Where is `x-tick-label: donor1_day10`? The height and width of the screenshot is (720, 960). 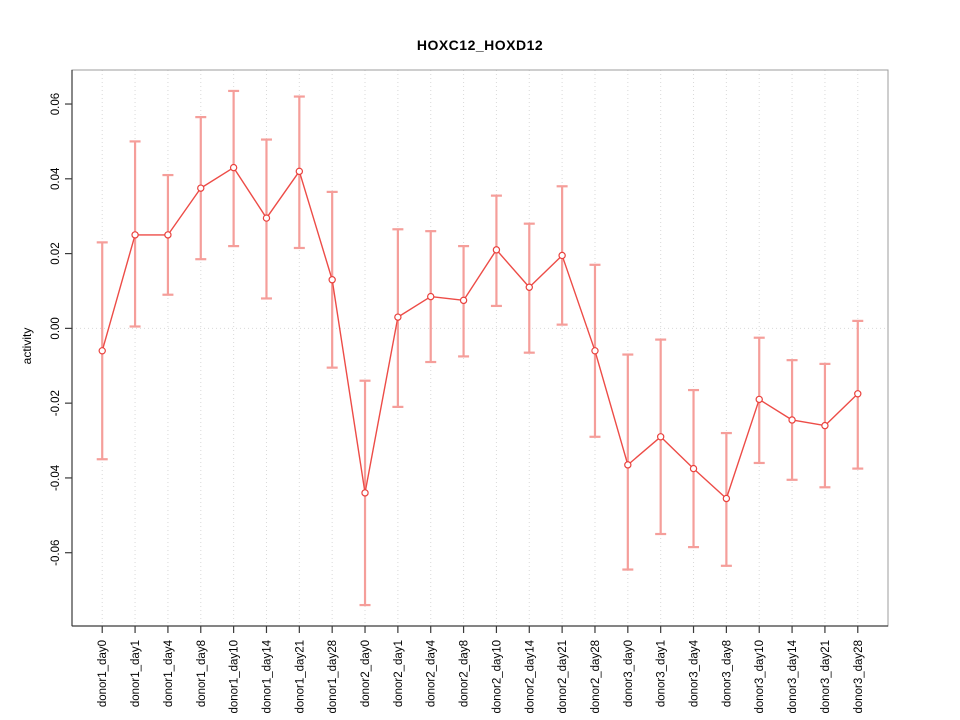
x-tick-label: donor1_day10 is located at coordinates (235, 677).